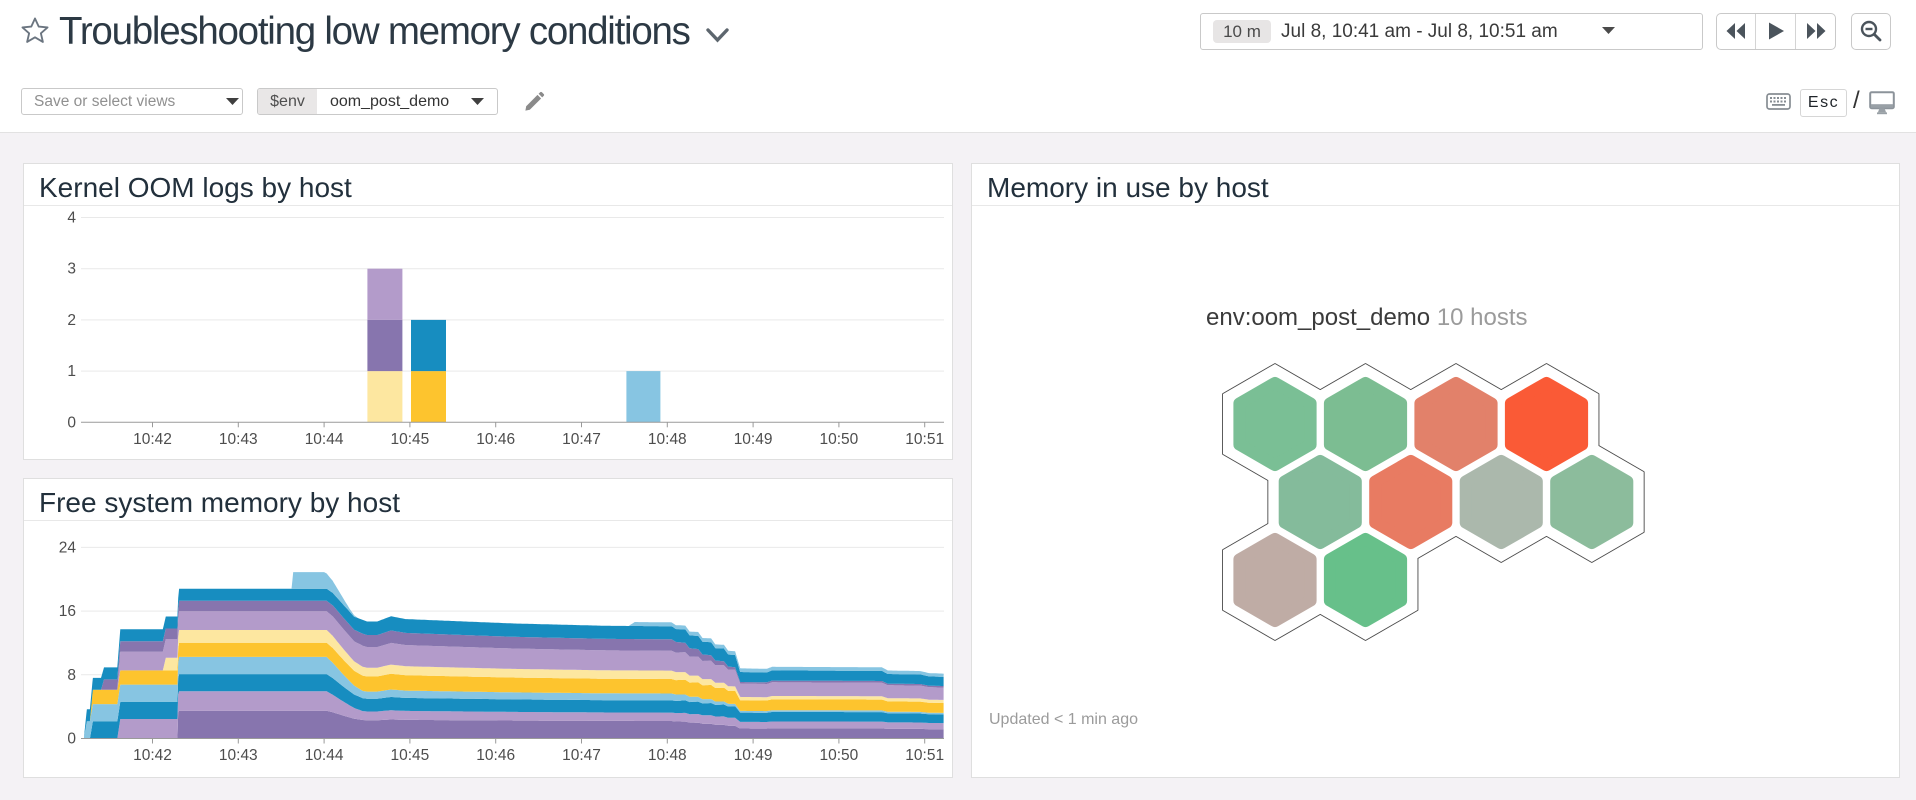 Image resolution: width=1916 pixels, height=800 pixels. I want to click on svg-text: 1, so click(71, 371).